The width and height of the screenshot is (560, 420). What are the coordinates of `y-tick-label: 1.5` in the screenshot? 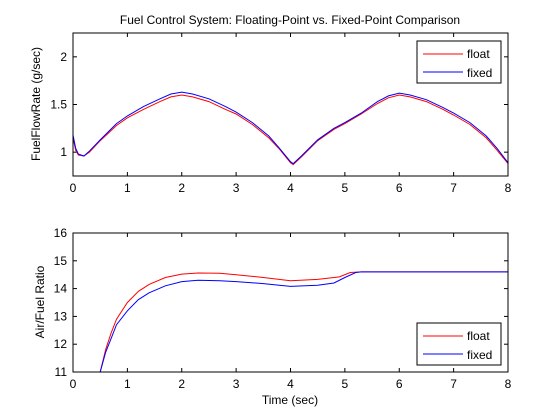 It's located at (58, 105).